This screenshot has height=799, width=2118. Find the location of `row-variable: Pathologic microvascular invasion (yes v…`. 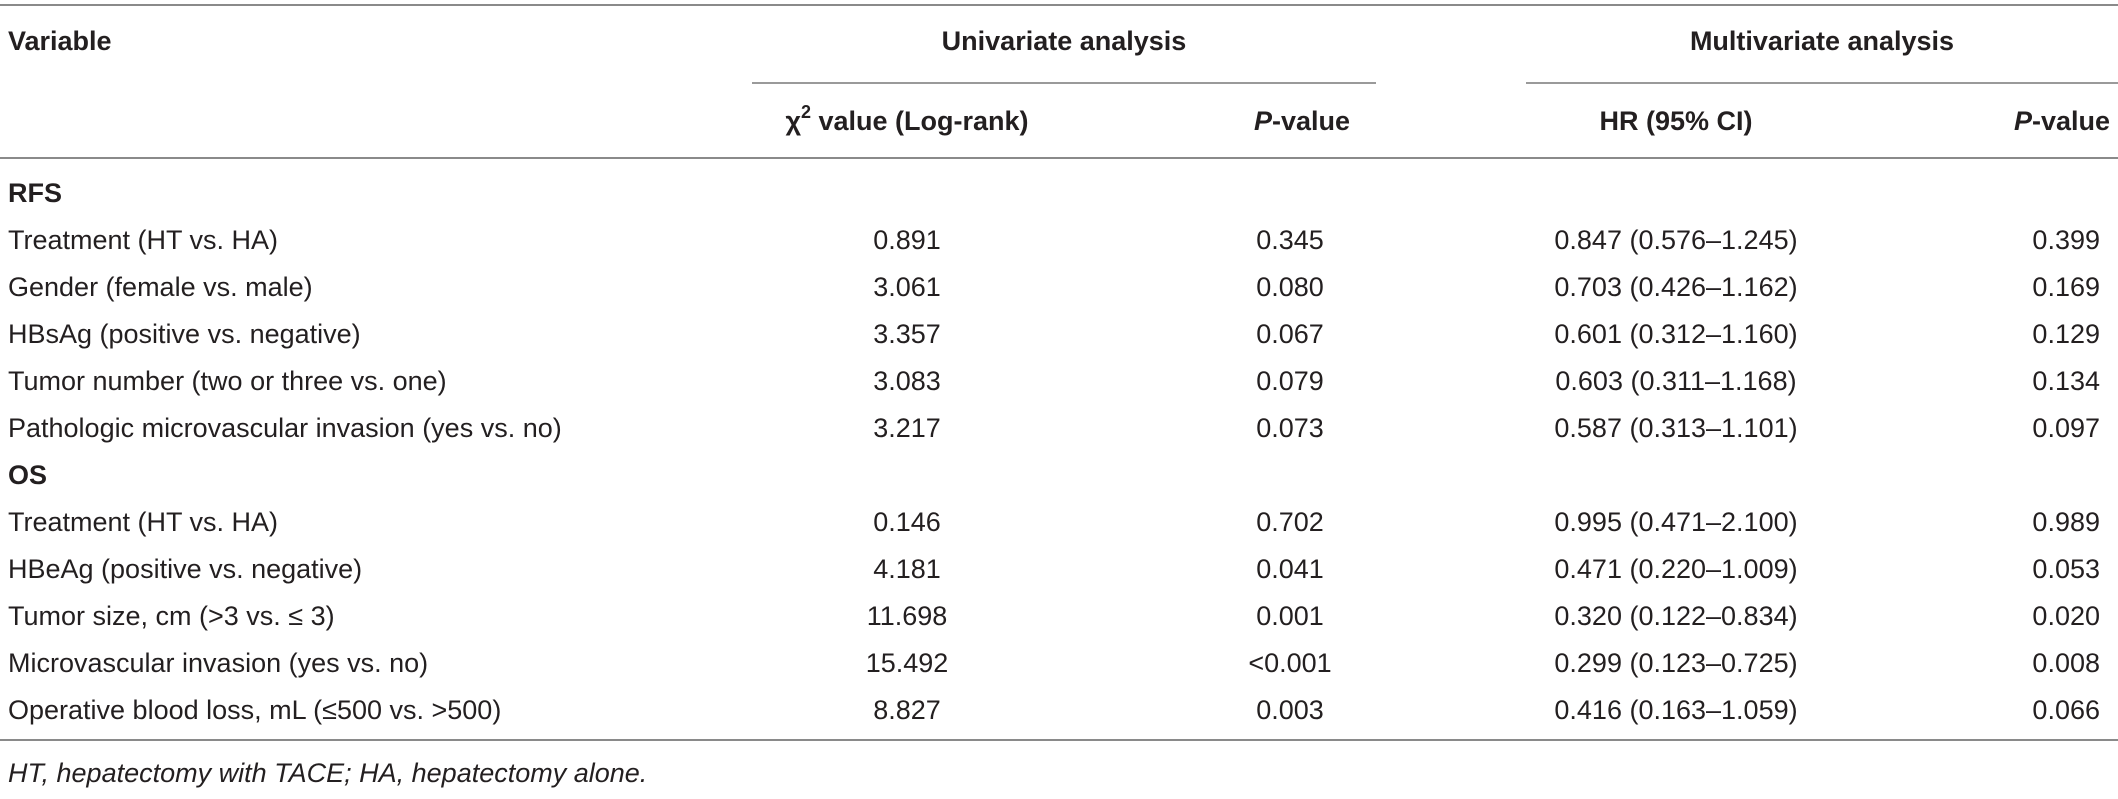

row-variable: Pathologic microvascular invasion (yes v… is located at coordinates (285, 428).